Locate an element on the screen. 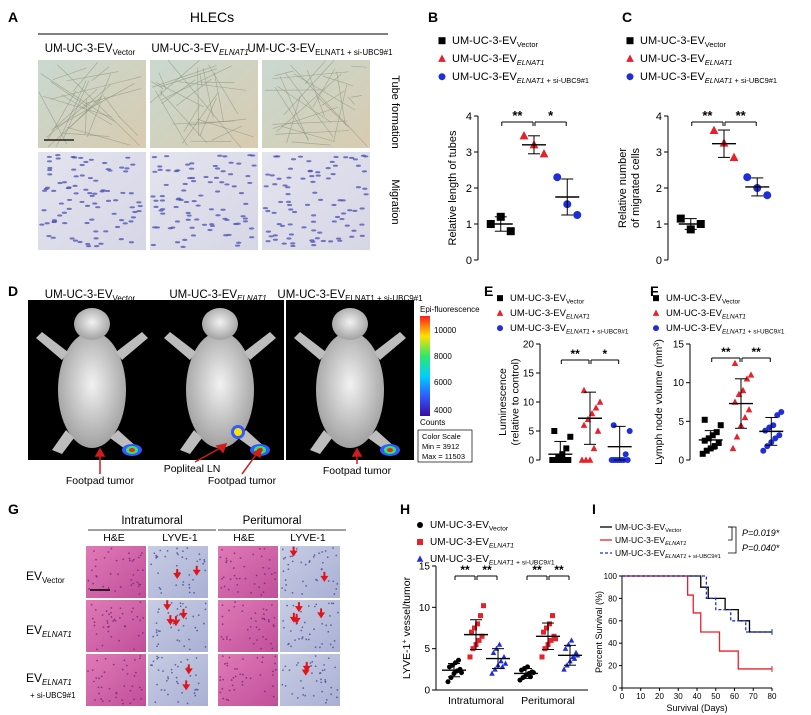  he-stain-image is located at coordinates (116, 626).